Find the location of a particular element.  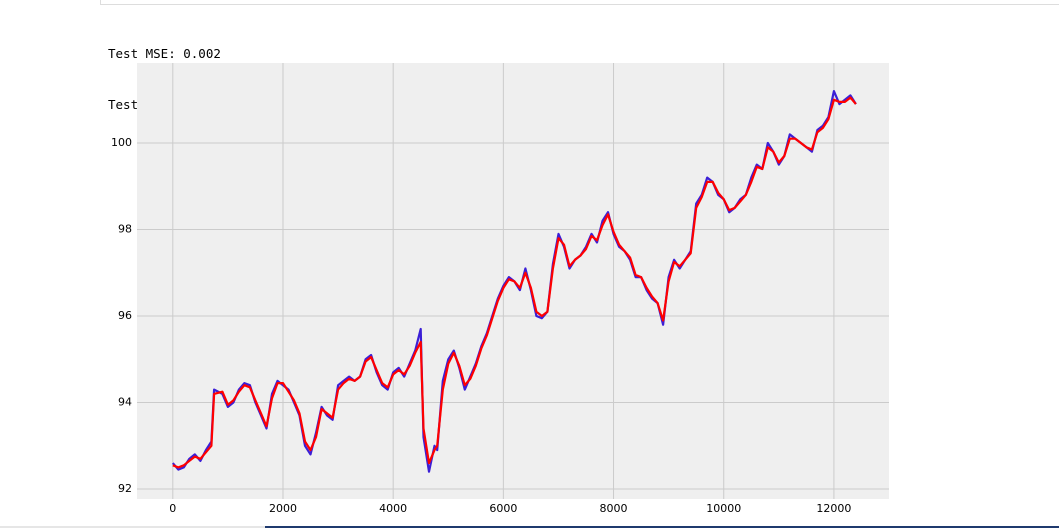

y-tick-label: 96 is located at coordinates (125, 315).